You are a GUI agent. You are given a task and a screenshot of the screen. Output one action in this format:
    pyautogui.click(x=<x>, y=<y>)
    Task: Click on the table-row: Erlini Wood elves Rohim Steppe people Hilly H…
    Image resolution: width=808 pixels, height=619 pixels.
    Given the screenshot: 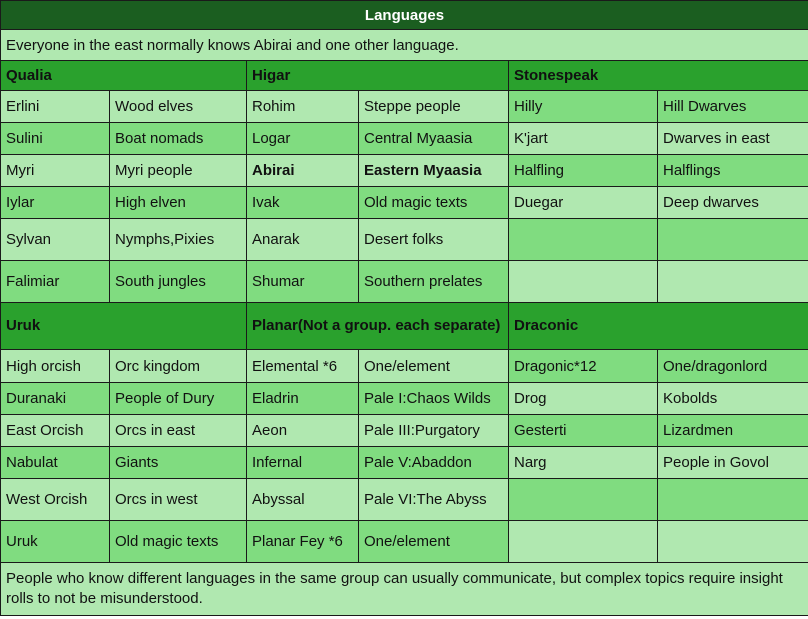 What is the action you would take?
    pyautogui.click(x=404, y=106)
    